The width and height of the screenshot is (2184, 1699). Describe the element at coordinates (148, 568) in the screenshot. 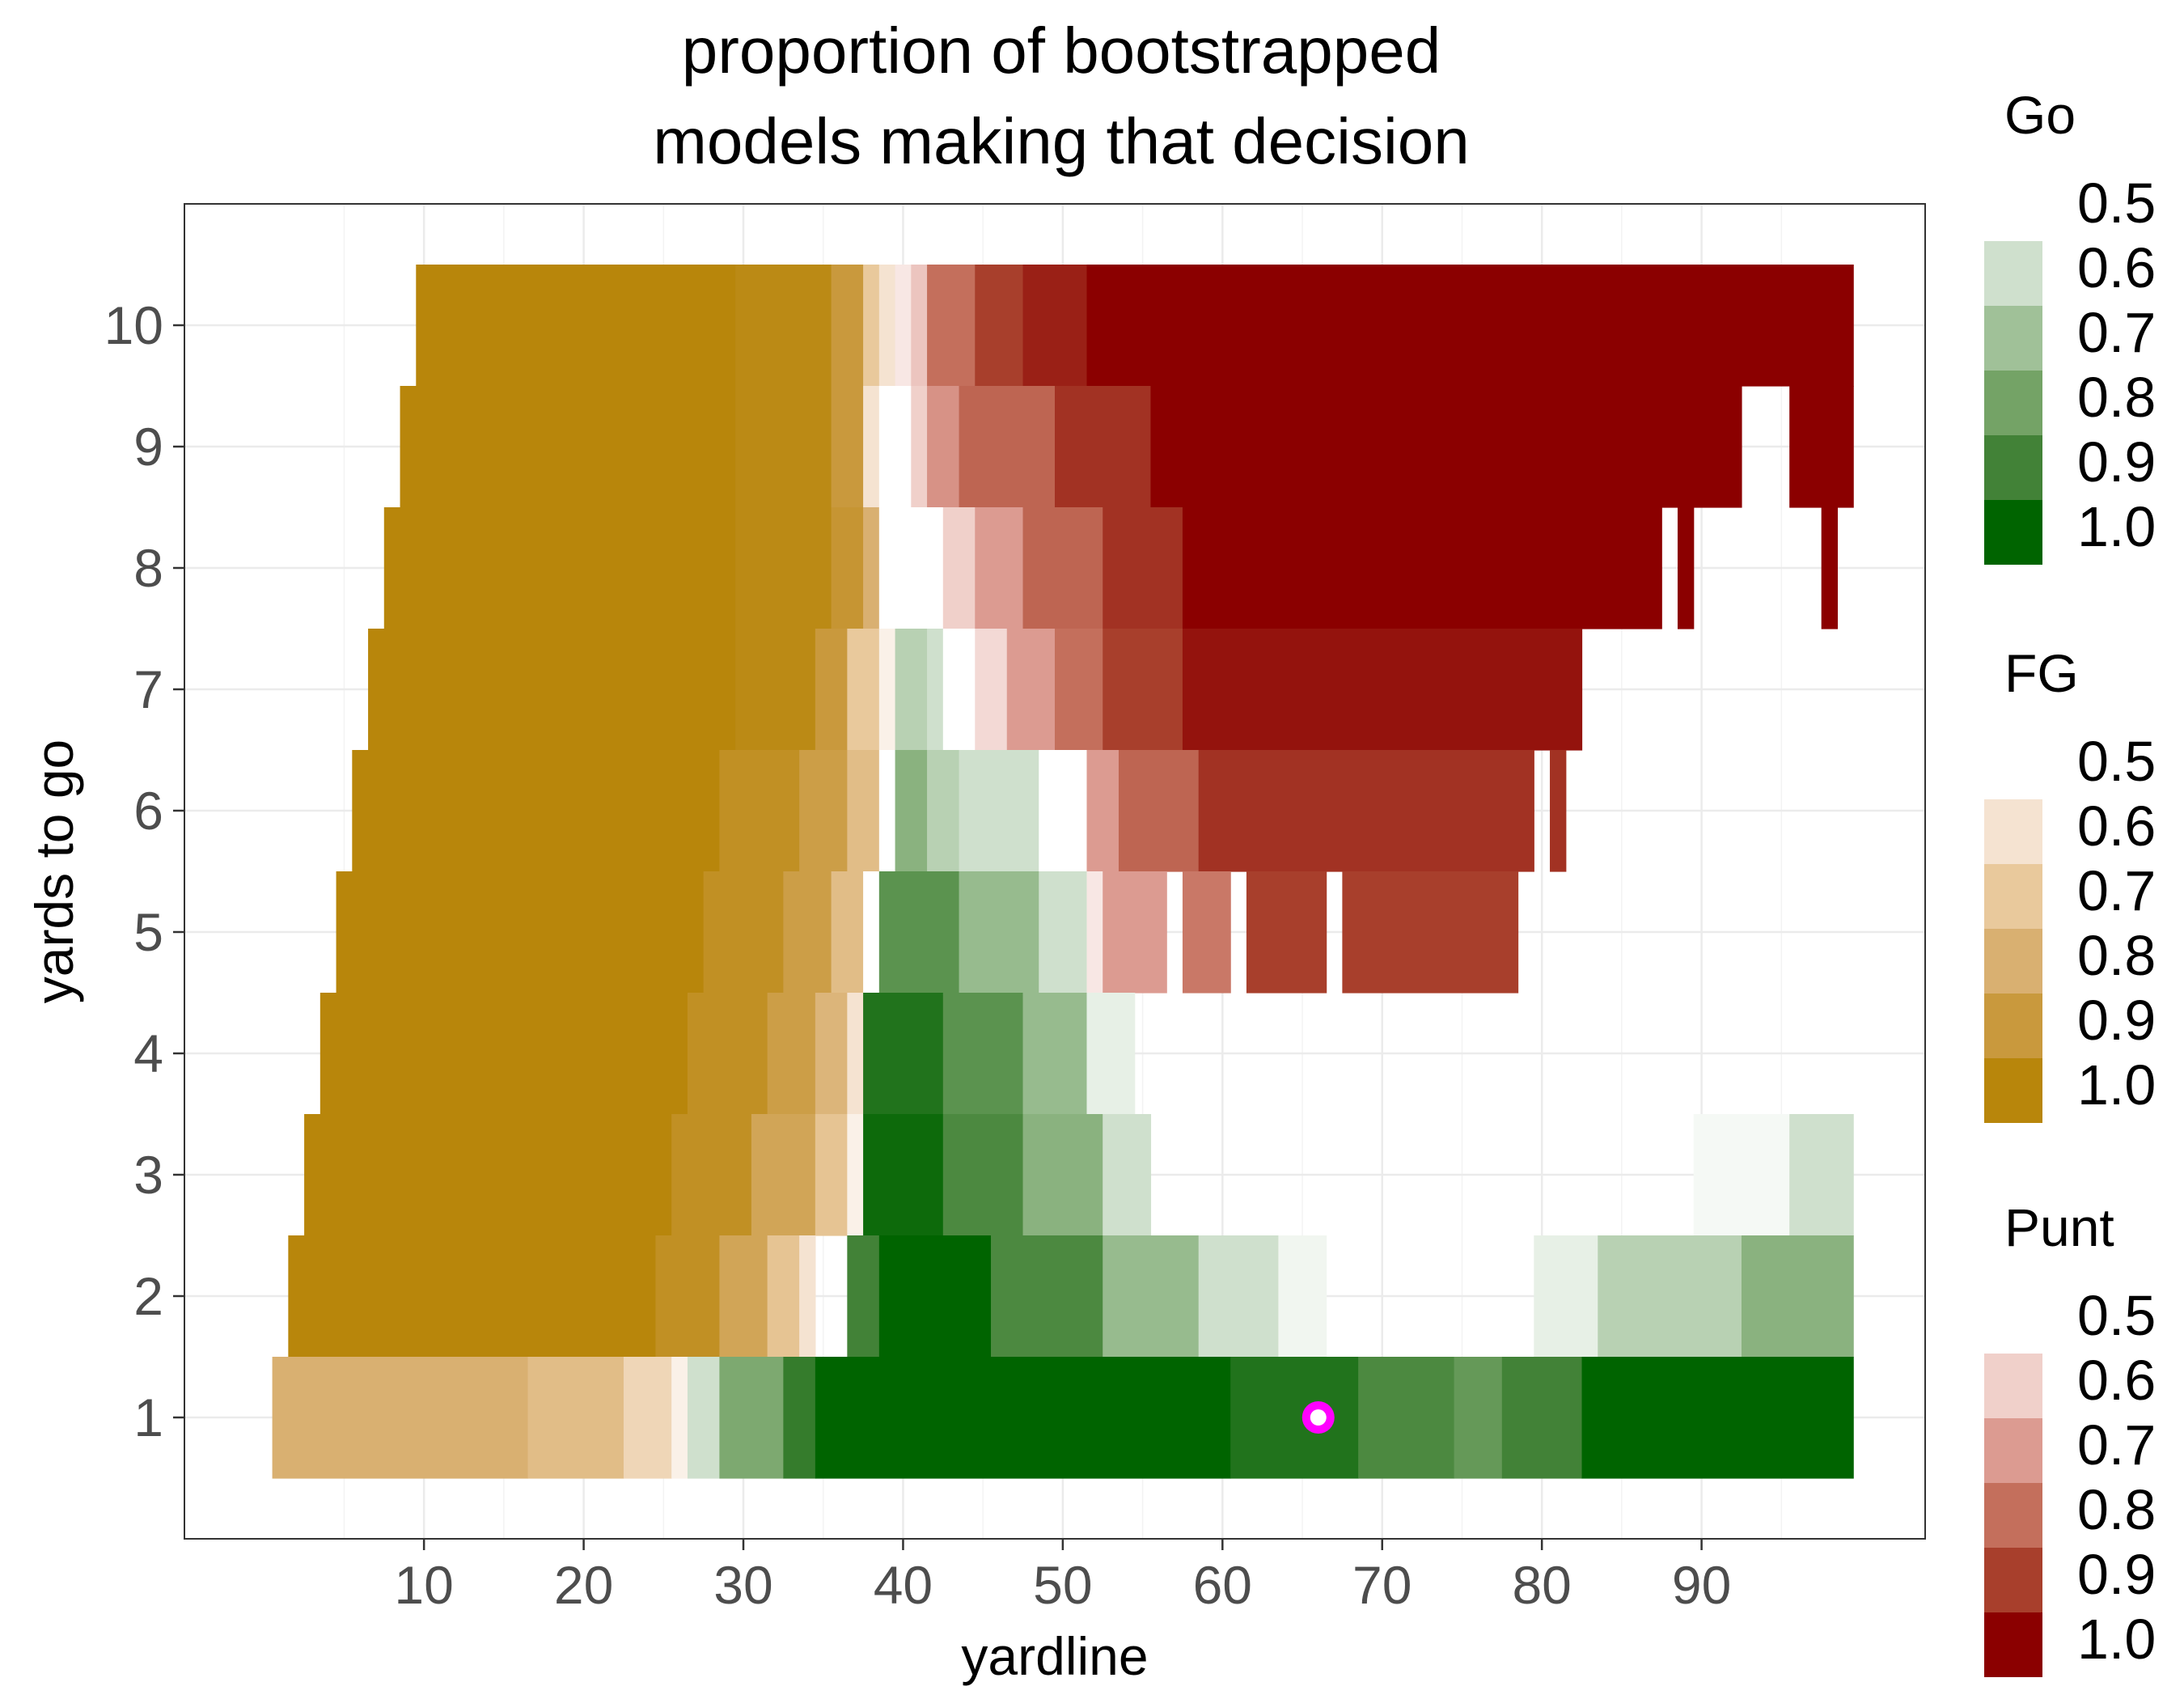

I see `y-tick-label: 8` at that location.